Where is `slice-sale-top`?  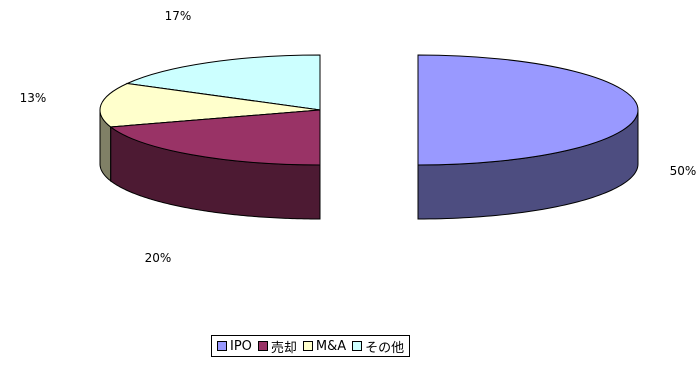 slice-sale-top is located at coordinates (215, 137).